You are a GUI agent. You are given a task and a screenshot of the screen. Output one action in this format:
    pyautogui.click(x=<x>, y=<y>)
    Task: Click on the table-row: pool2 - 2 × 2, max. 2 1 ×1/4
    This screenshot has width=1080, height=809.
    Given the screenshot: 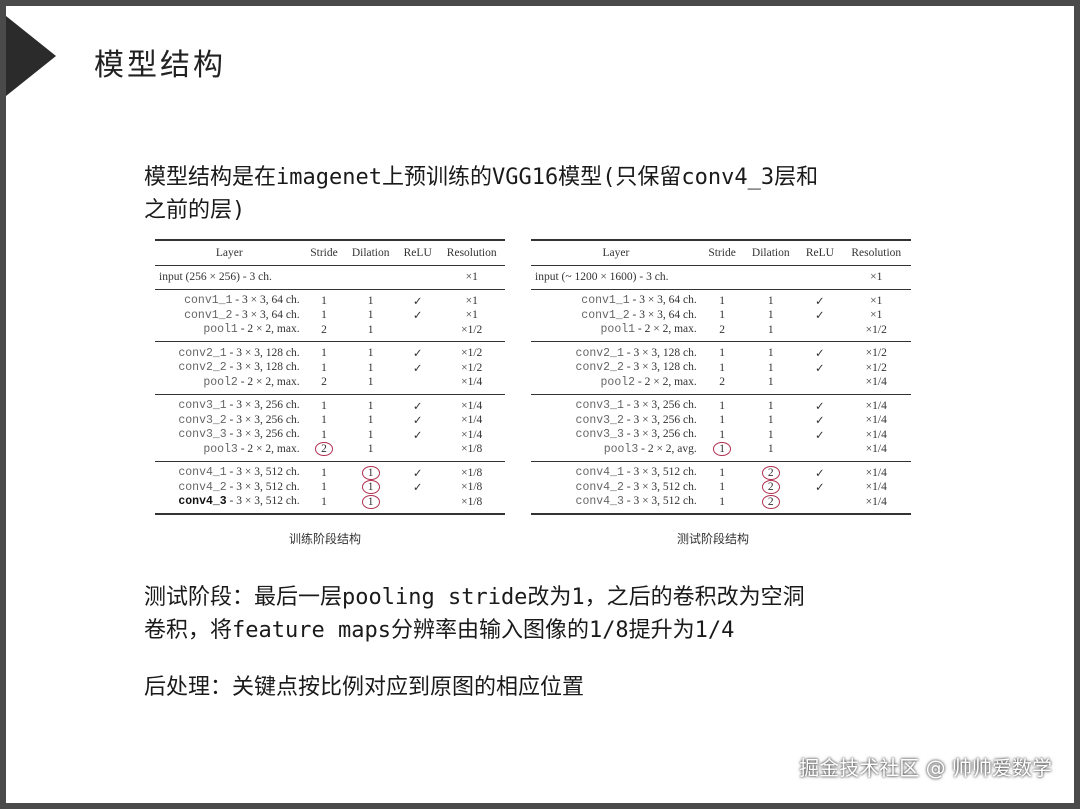 What is the action you would take?
    pyautogui.click(x=330, y=384)
    